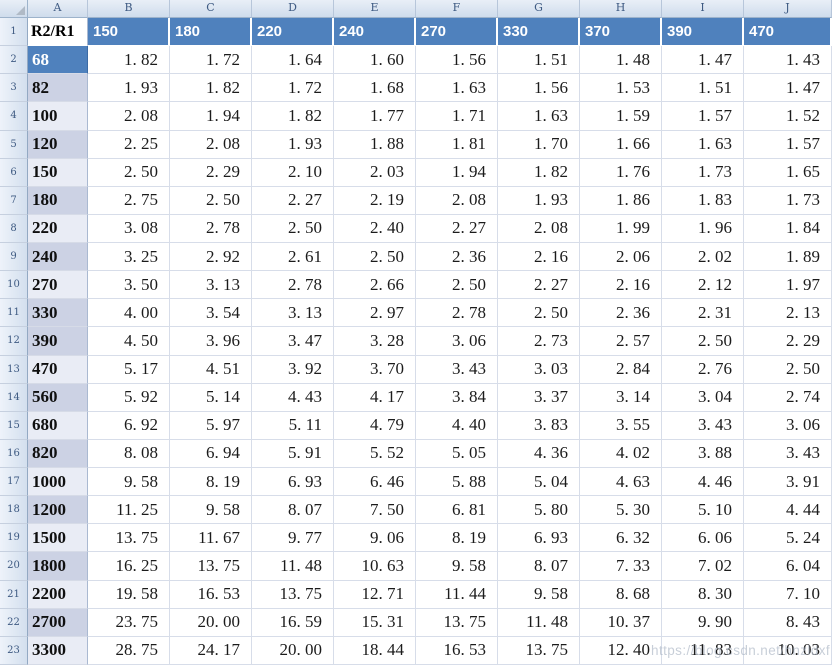  What do you see at coordinates (211, 538) in the screenshot?
I see `data-cell: 11. 67` at bounding box center [211, 538].